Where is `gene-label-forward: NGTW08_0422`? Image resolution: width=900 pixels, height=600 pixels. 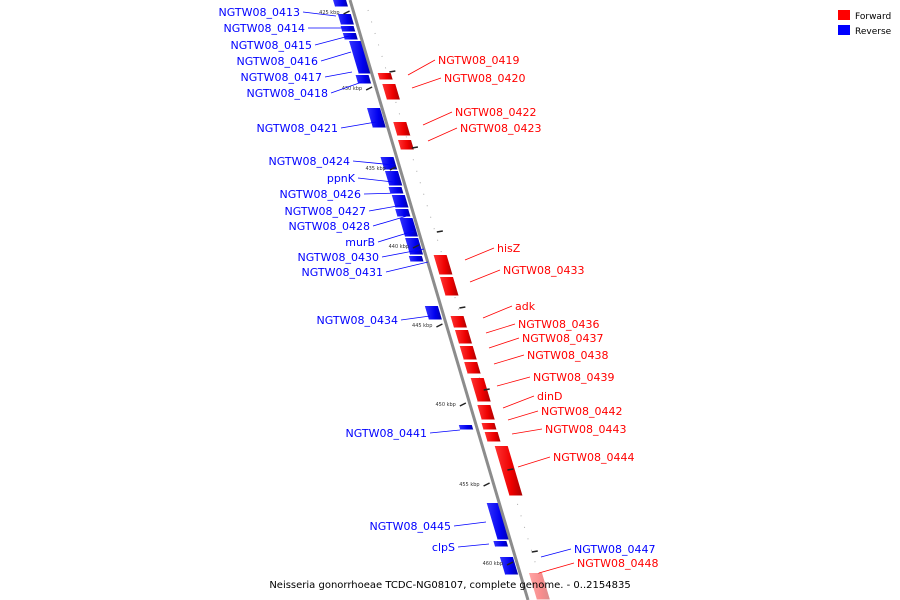
gene-label-forward: NGTW08_0422 is located at coordinates (479, 116).